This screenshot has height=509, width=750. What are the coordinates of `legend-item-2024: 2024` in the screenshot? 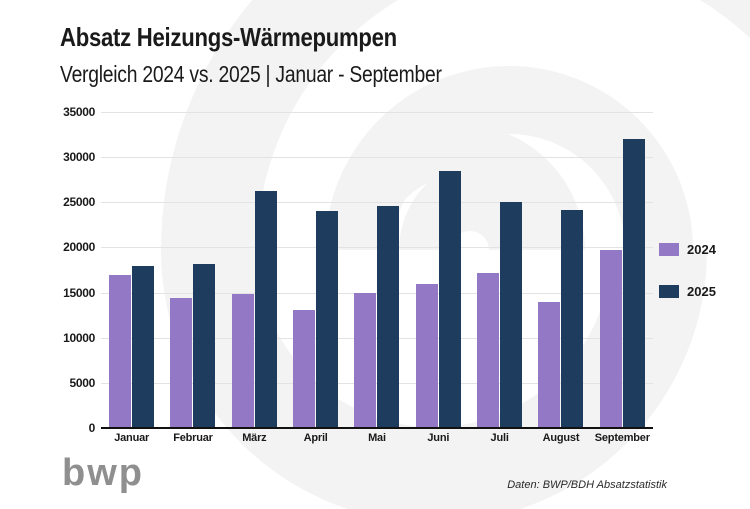 It's located at (687, 249).